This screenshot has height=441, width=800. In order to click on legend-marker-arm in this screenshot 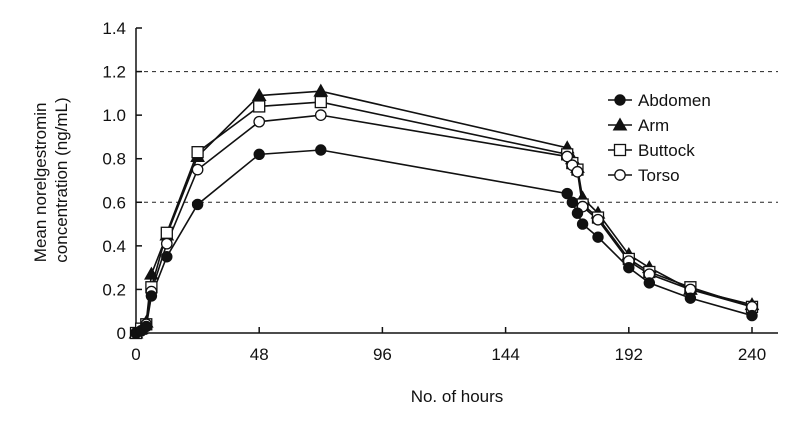, I will do `click(620, 124)`.